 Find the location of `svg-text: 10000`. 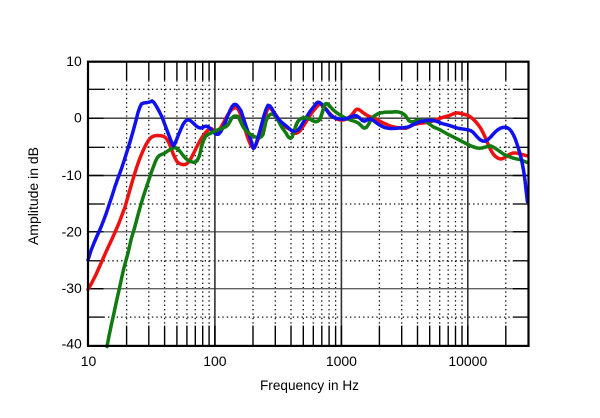

svg-text: 10000 is located at coordinates (467, 361).